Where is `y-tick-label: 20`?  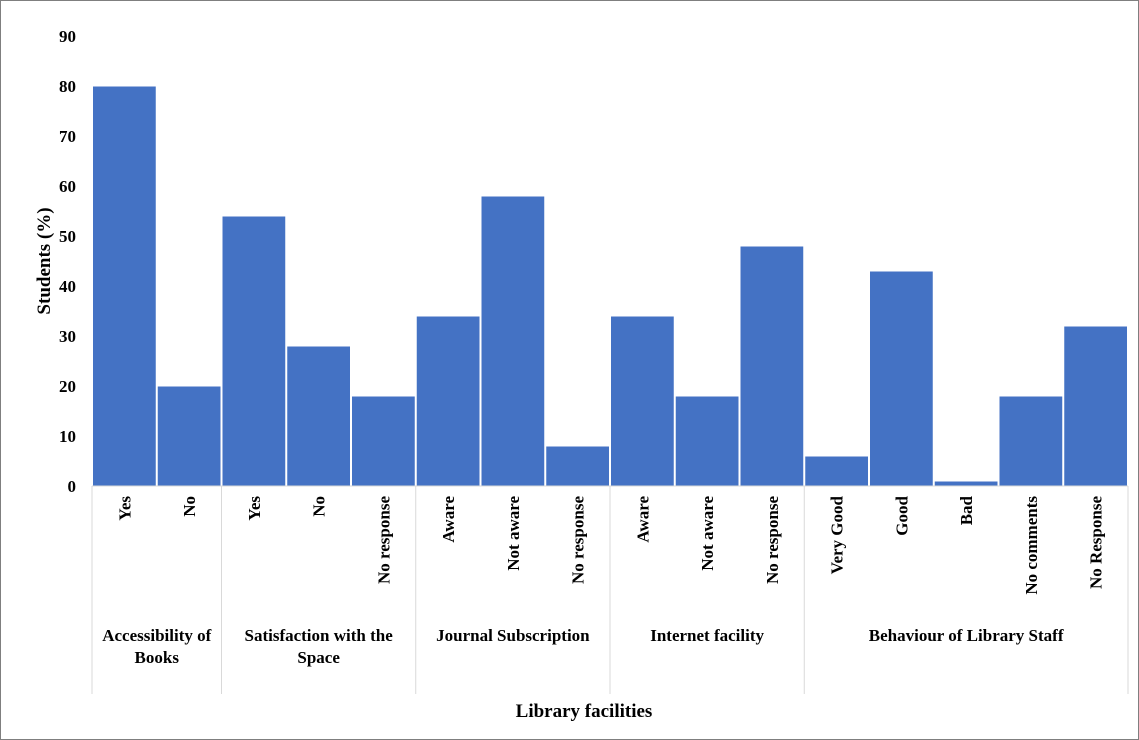 y-tick-label: 20 is located at coordinates (67, 386).